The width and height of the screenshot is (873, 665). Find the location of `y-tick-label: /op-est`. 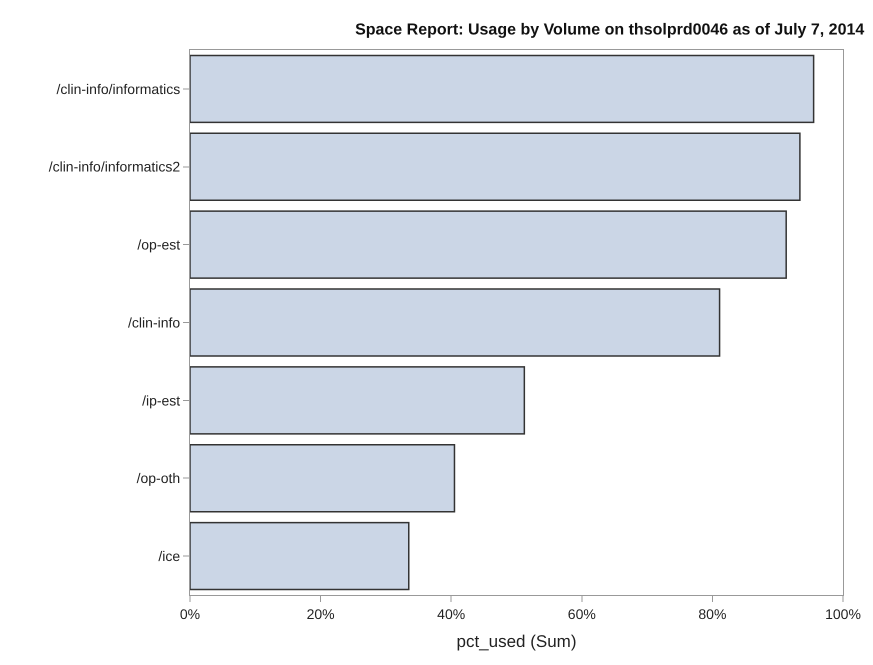

y-tick-label: /op-est is located at coordinates (158, 244).